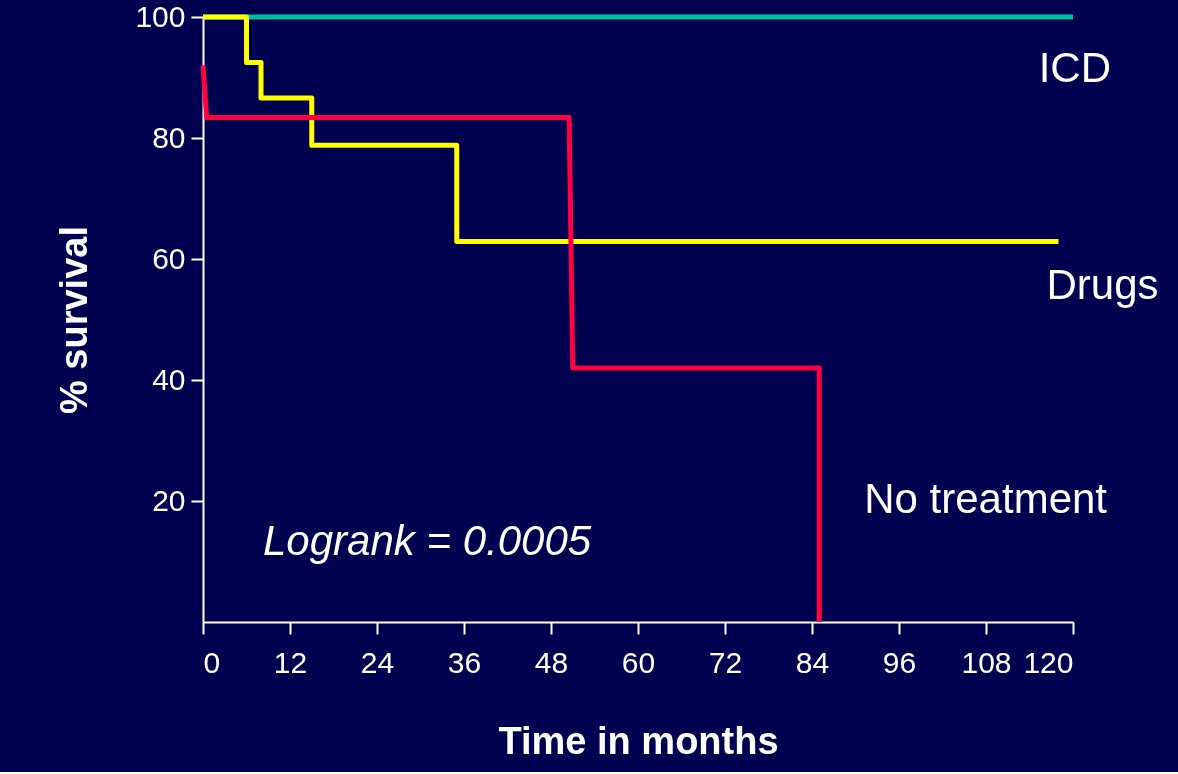  Describe the element at coordinates (169, 379) in the screenshot. I see `y-tick-label: 40` at that location.